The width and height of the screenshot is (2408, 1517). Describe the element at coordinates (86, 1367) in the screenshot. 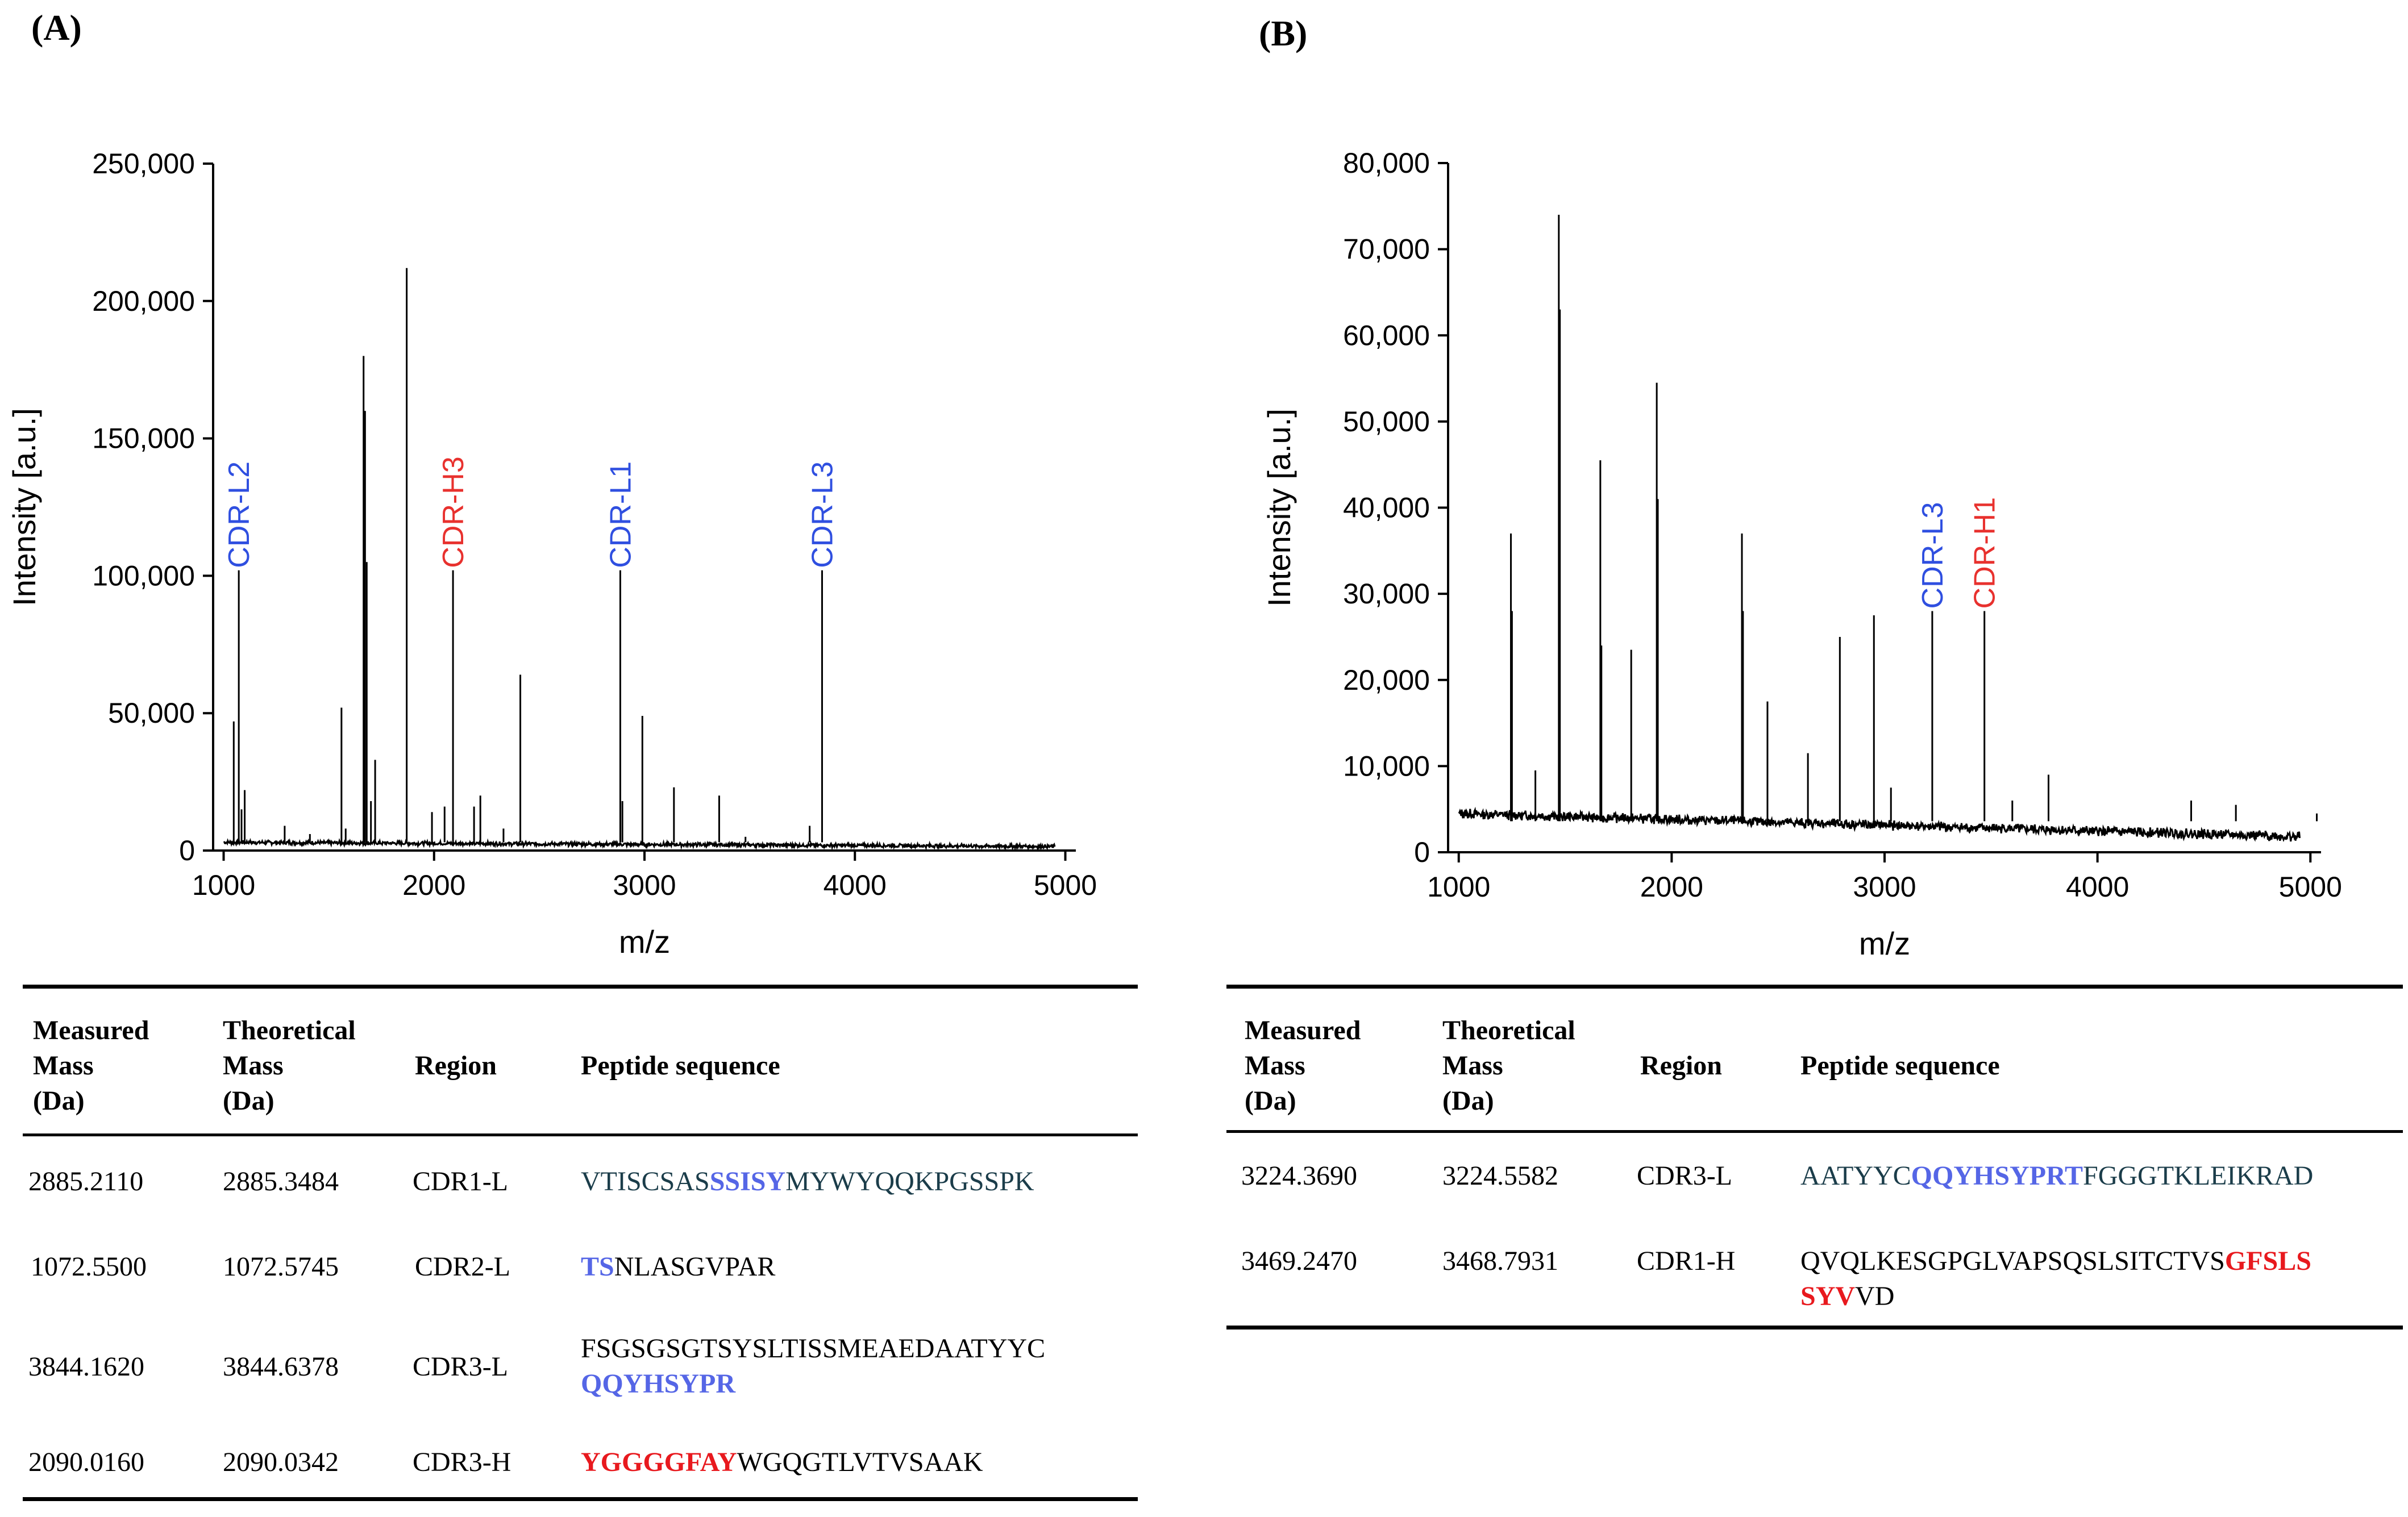

I see `row-3-measured: 3844.1620` at that location.